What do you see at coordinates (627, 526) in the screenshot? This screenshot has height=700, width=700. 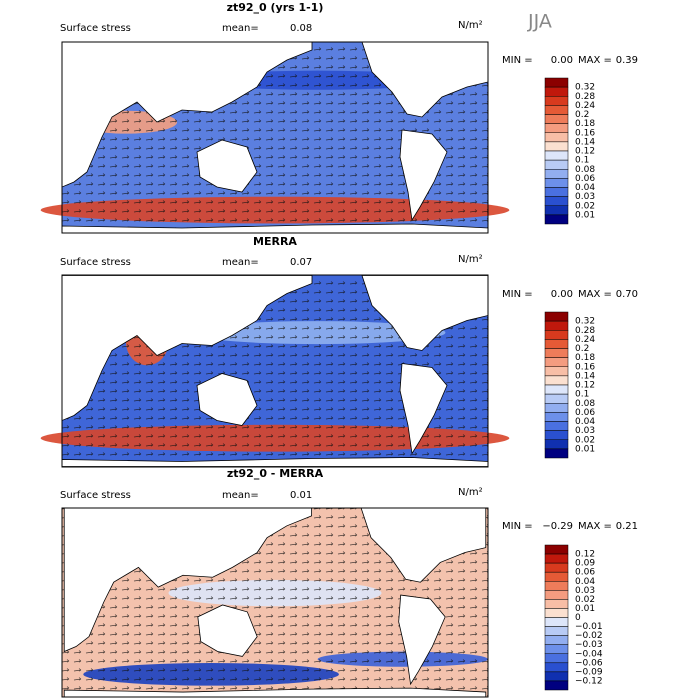 I see `max-value: 0.21` at bounding box center [627, 526].